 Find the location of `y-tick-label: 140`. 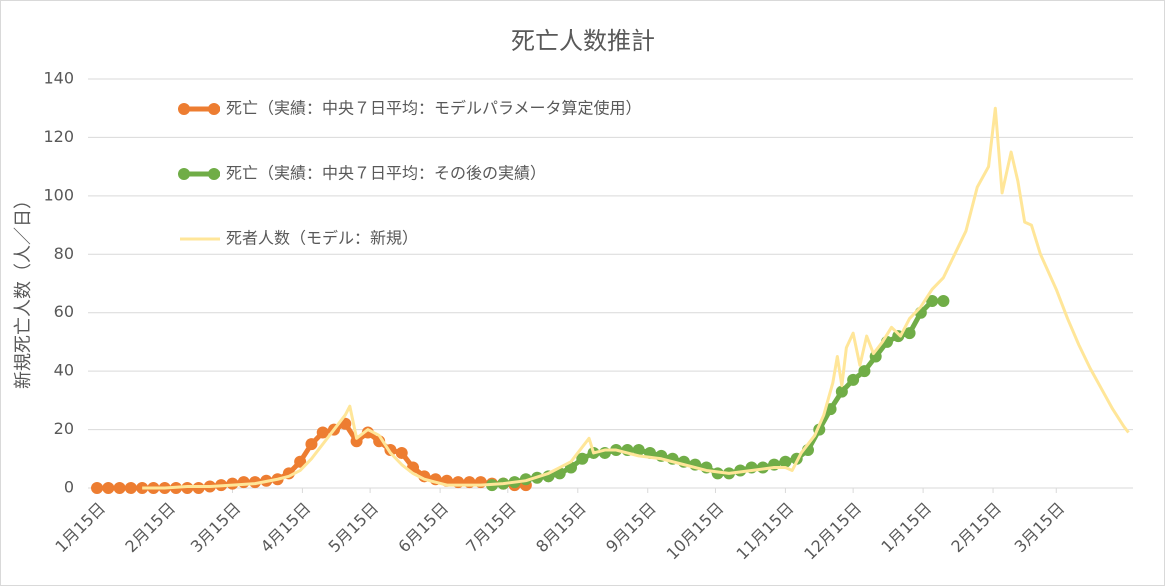

y-tick-label: 140 is located at coordinates (58, 78).